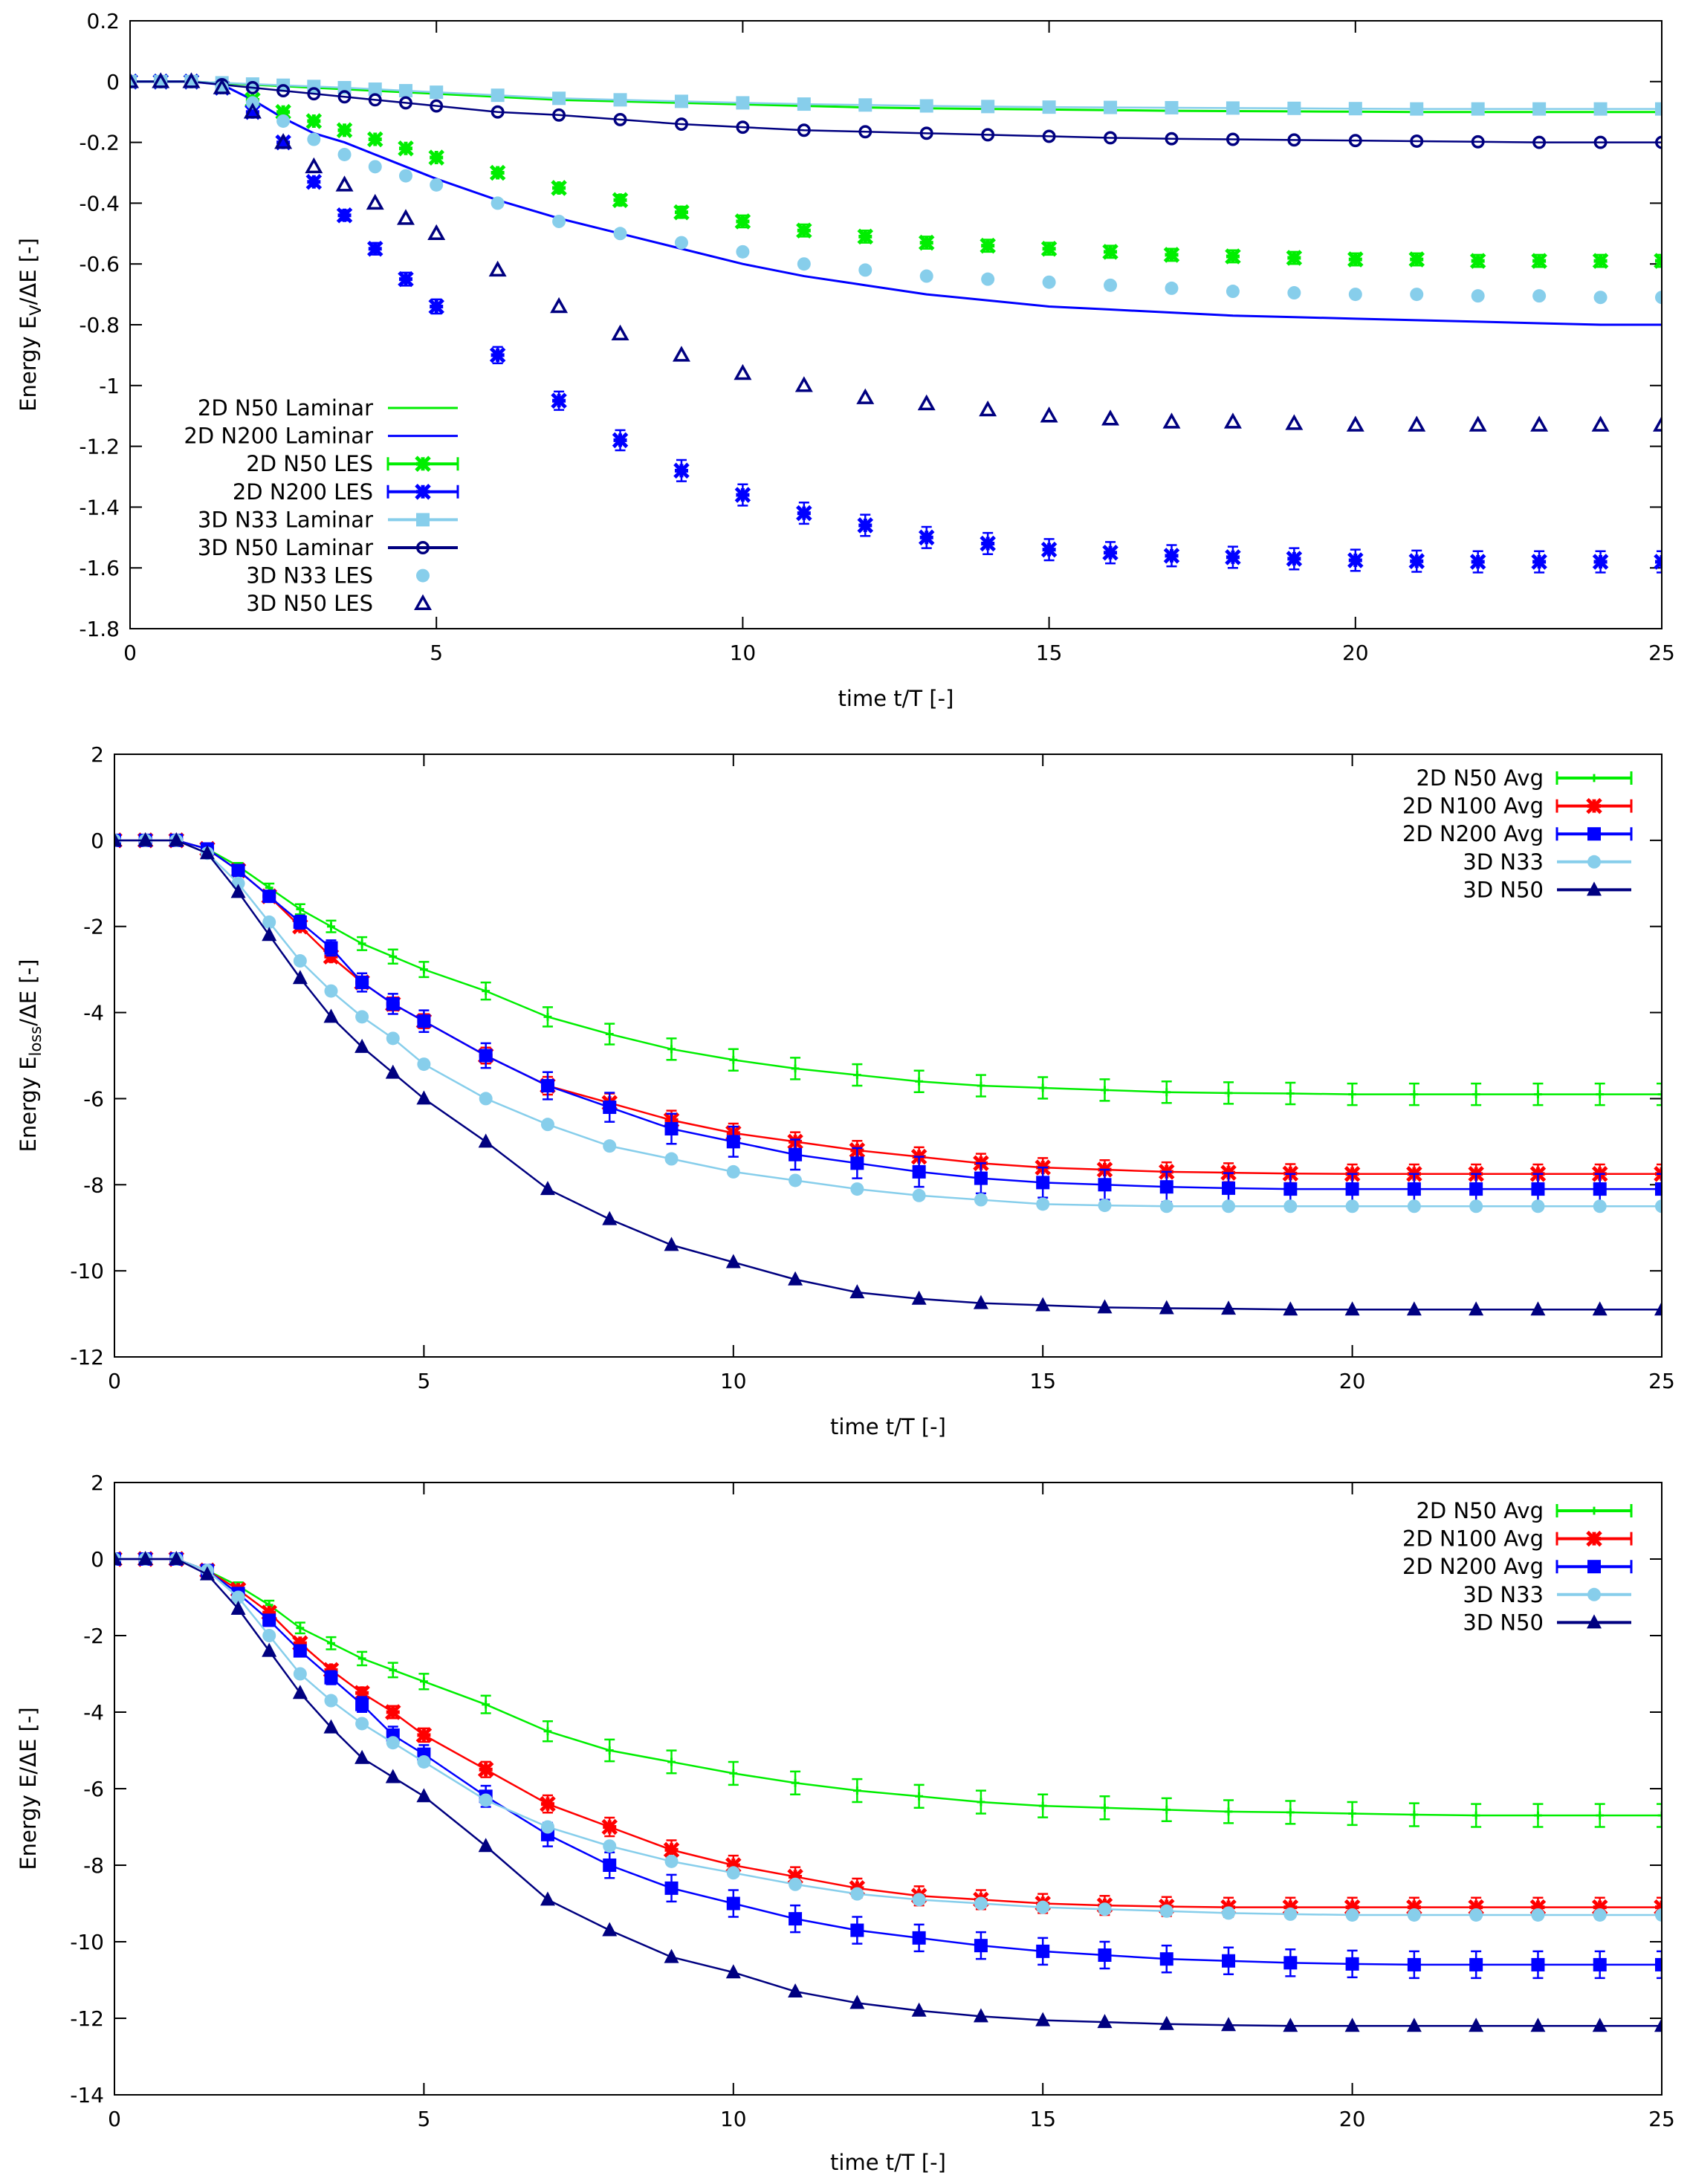 Image resolution: width=1690 pixels, height=2184 pixels. What do you see at coordinates (99, 568) in the screenshot?
I see `y-tick-label: -1.6` at bounding box center [99, 568].